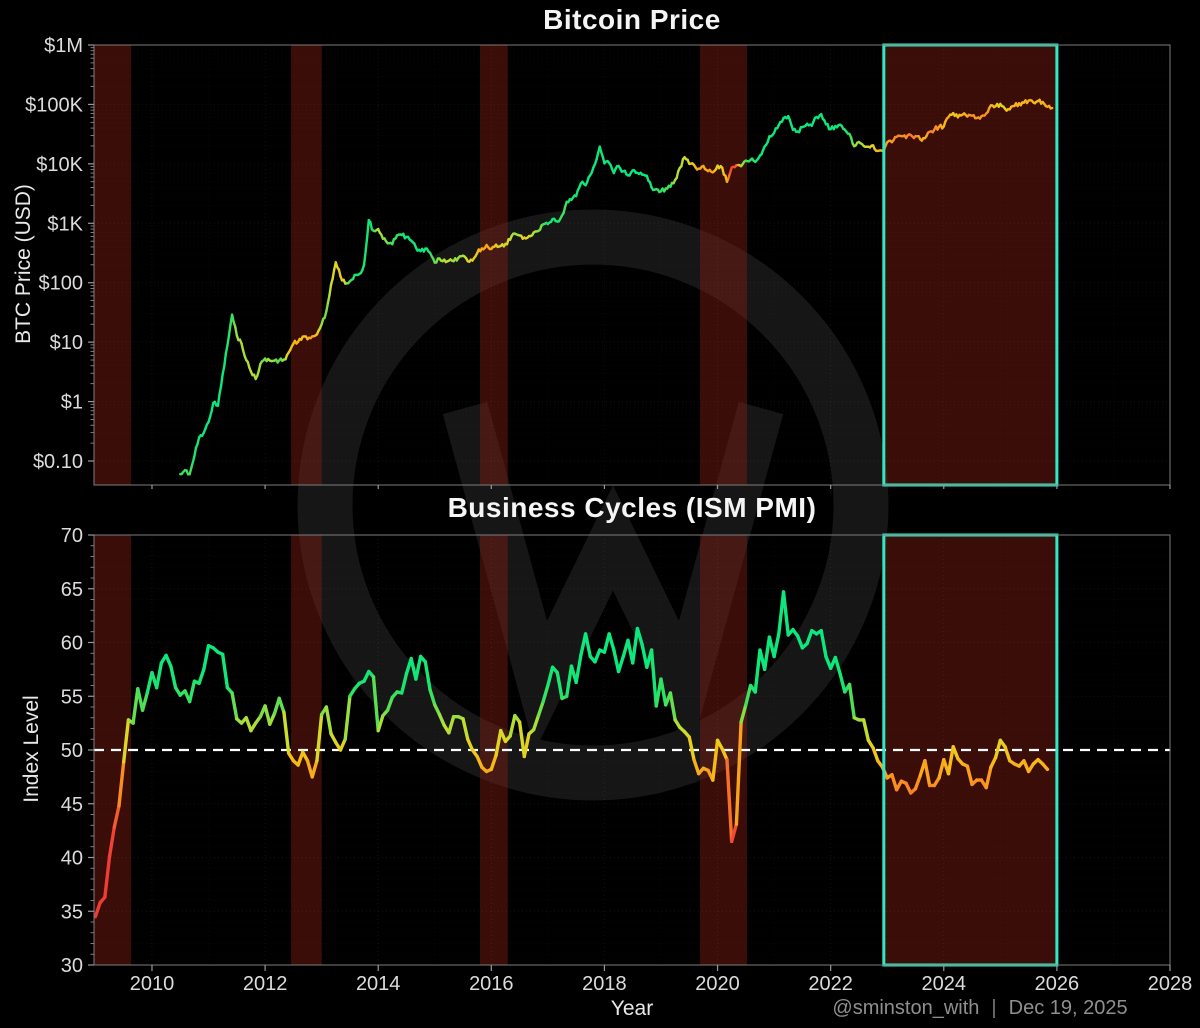 The image size is (1200, 1028). What do you see at coordinates (63, 46) in the screenshot?
I see `y-tick-label: $1M` at bounding box center [63, 46].